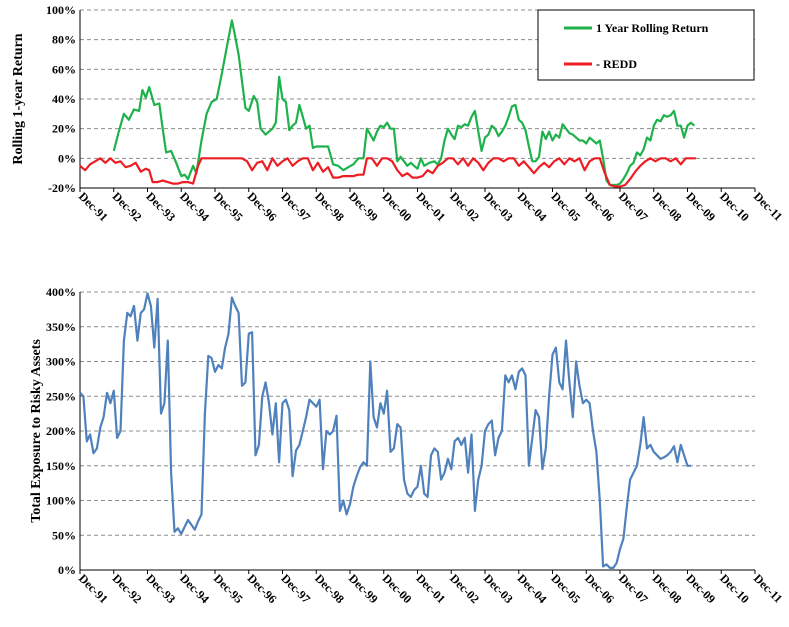  I want to click on legend-label: 1 Year Rolling Return, so click(652, 28).